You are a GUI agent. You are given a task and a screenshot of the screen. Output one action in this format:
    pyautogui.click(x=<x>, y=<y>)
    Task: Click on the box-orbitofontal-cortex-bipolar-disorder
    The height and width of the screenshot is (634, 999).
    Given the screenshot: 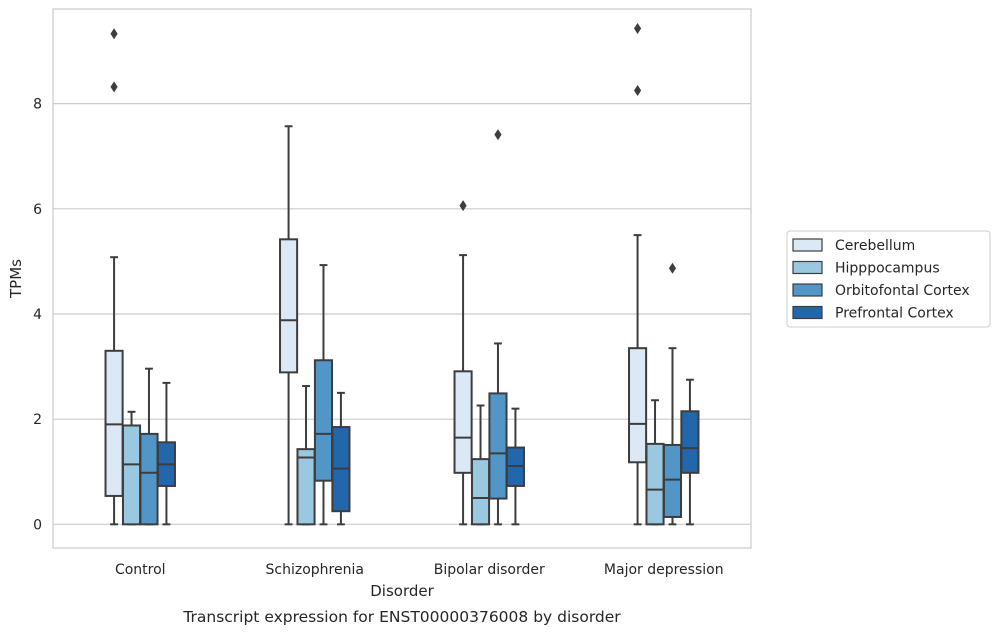 What is the action you would take?
    pyautogui.click(x=498, y=327)
    